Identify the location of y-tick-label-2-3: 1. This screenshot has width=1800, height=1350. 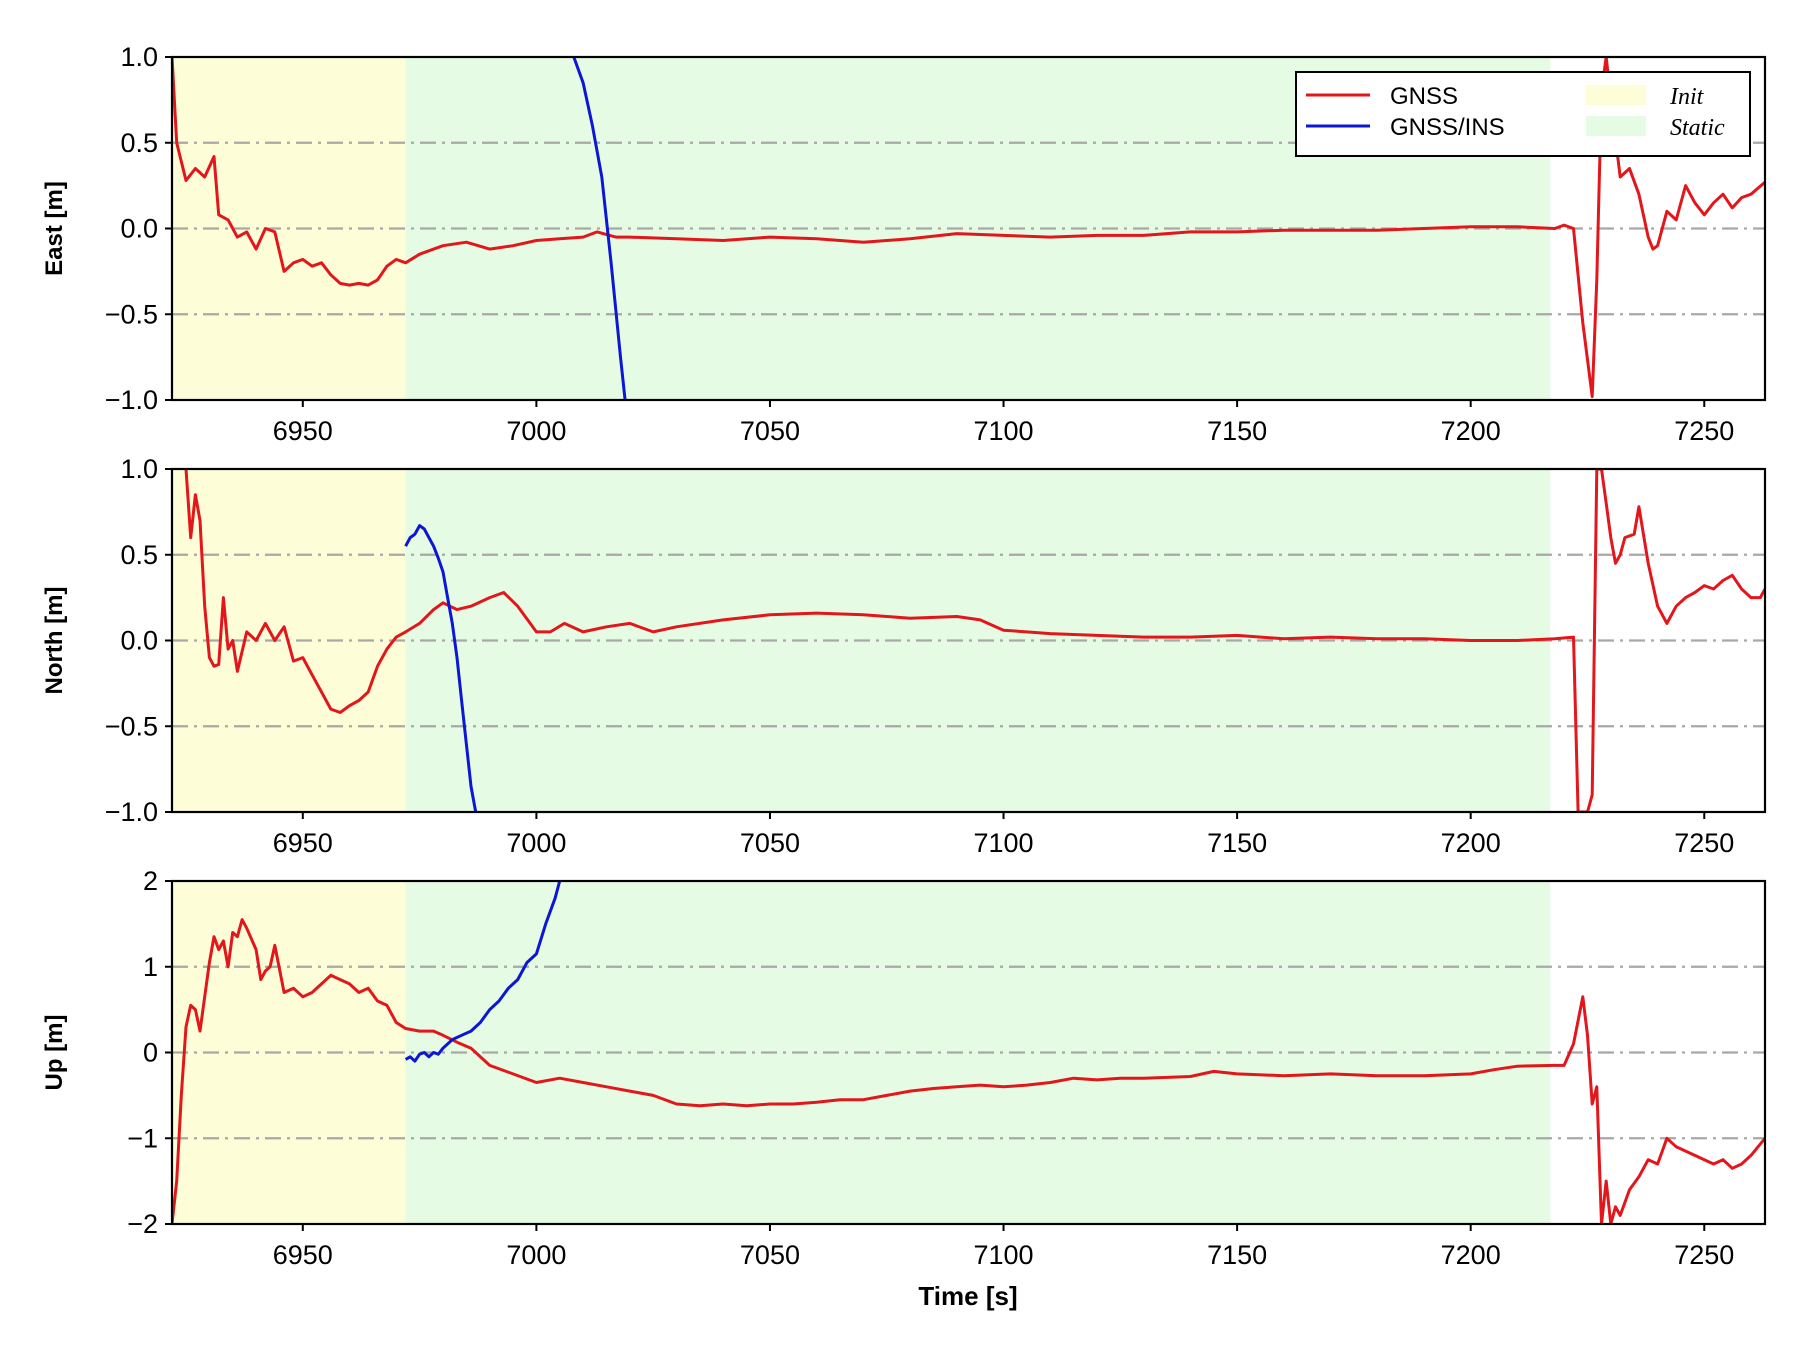
(150, 967).